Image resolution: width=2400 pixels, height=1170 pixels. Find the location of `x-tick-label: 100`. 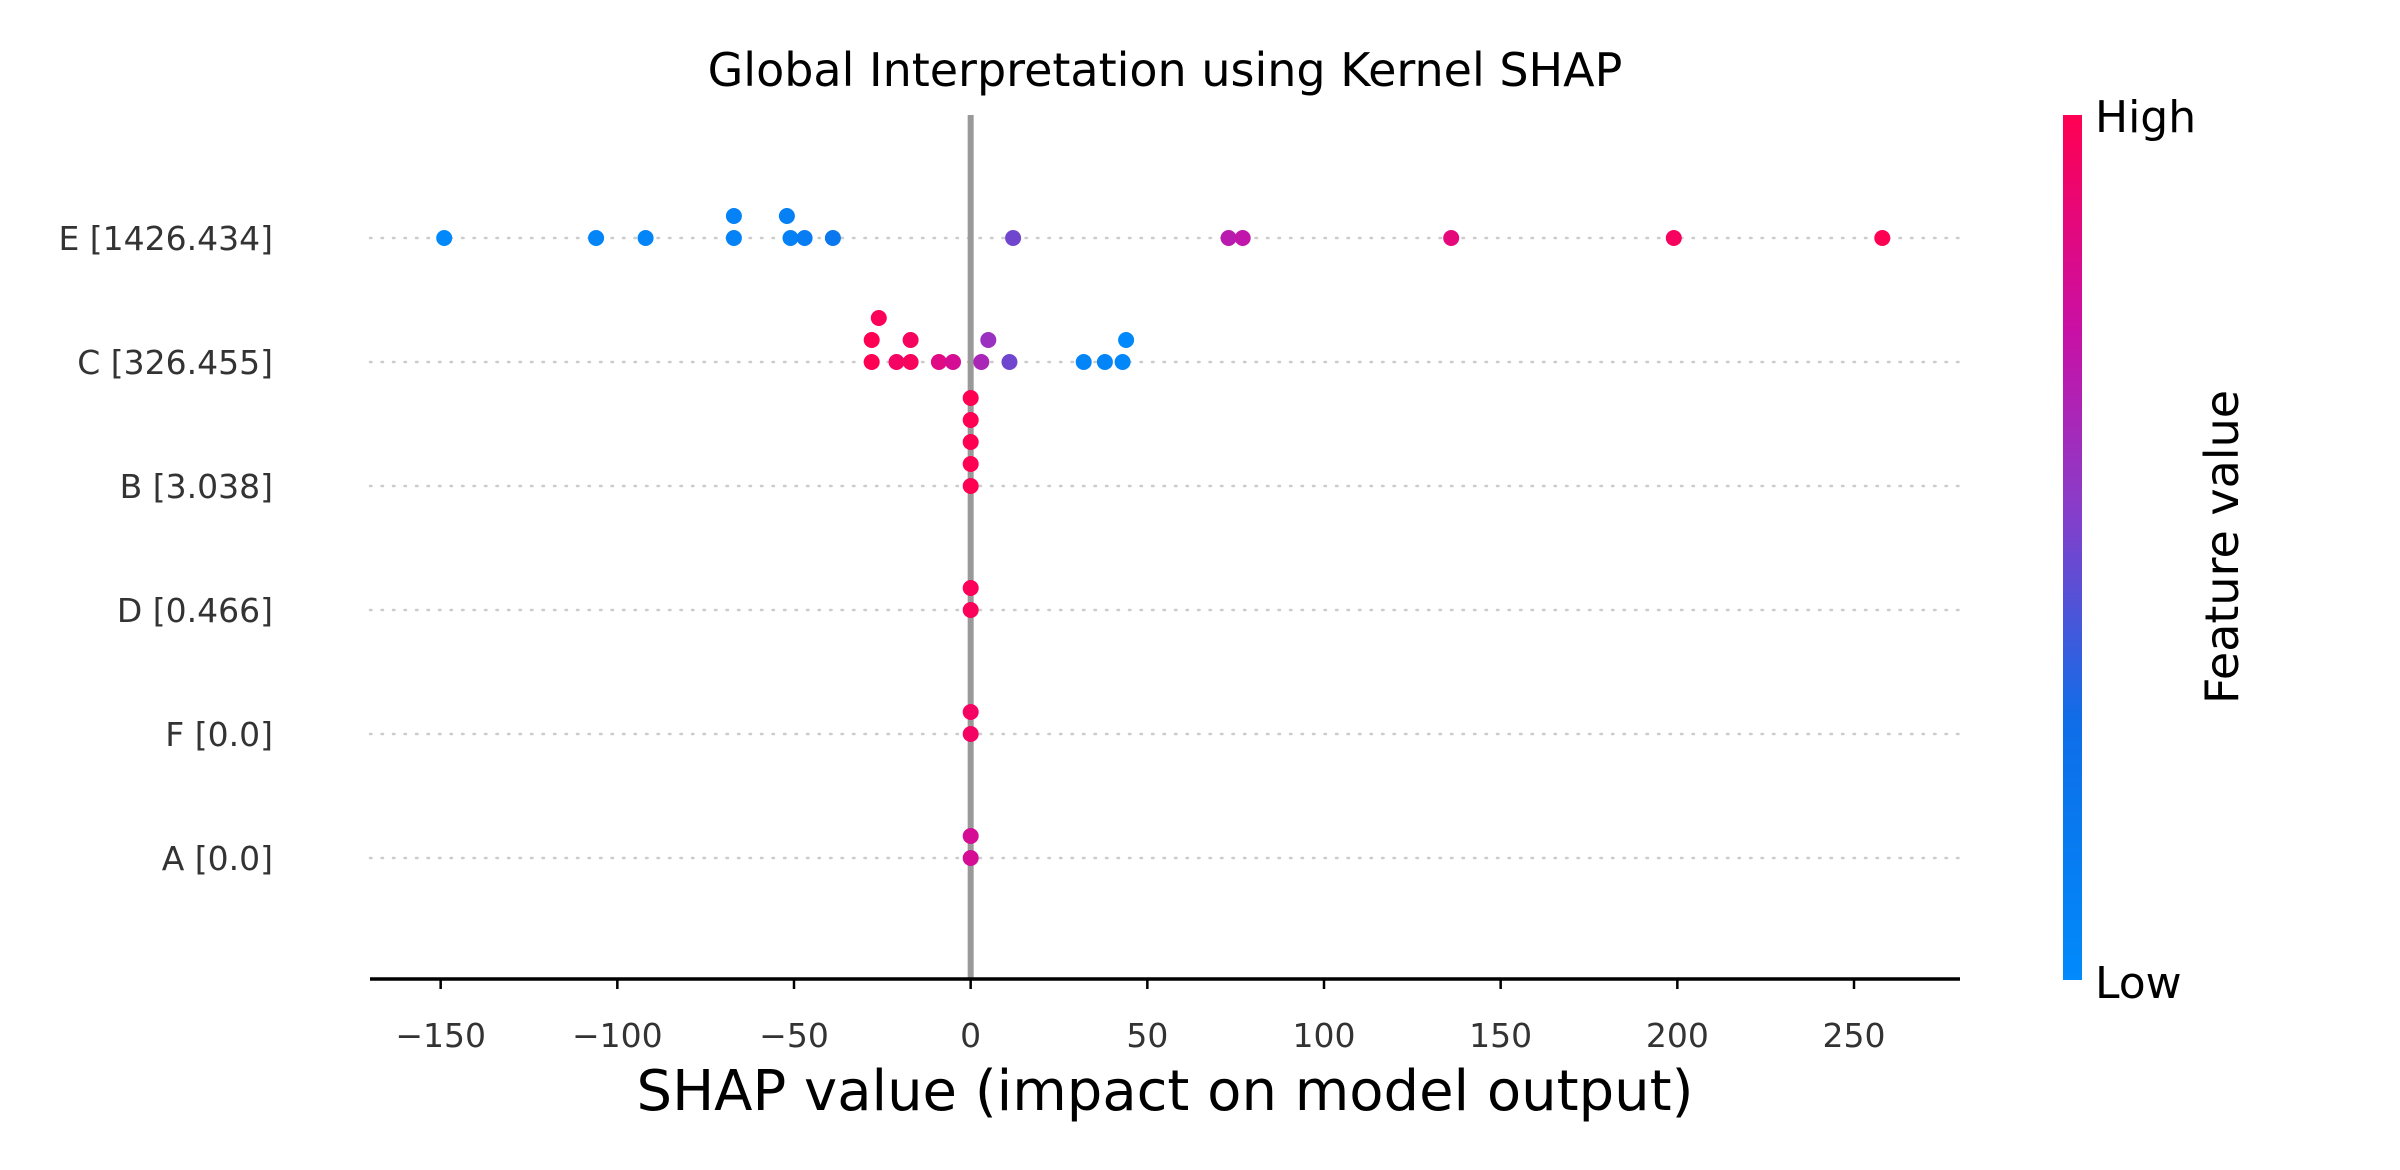

x-tick-label: 100 is located at coordinates (1324, 1035).